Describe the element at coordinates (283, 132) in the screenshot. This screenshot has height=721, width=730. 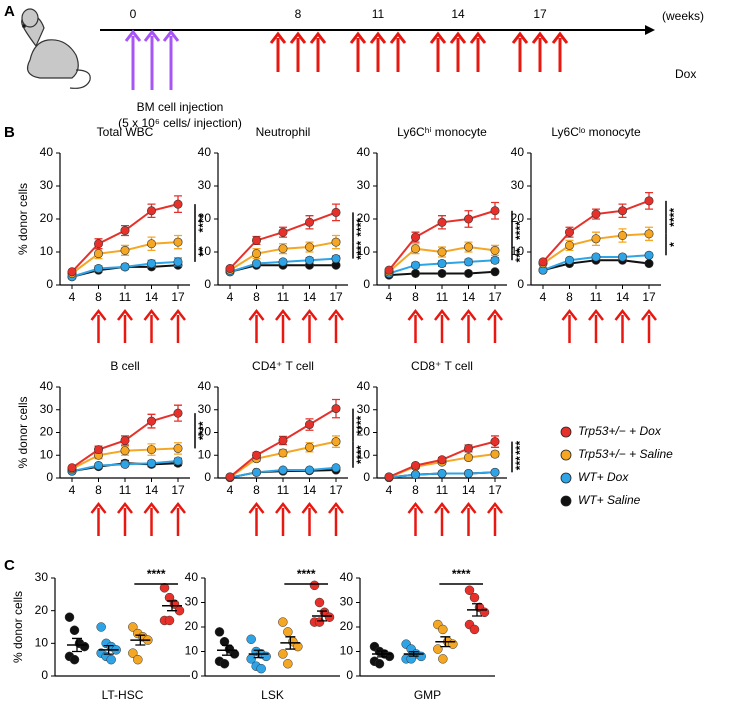
I see `chart-title: Neutrophil` at that location.